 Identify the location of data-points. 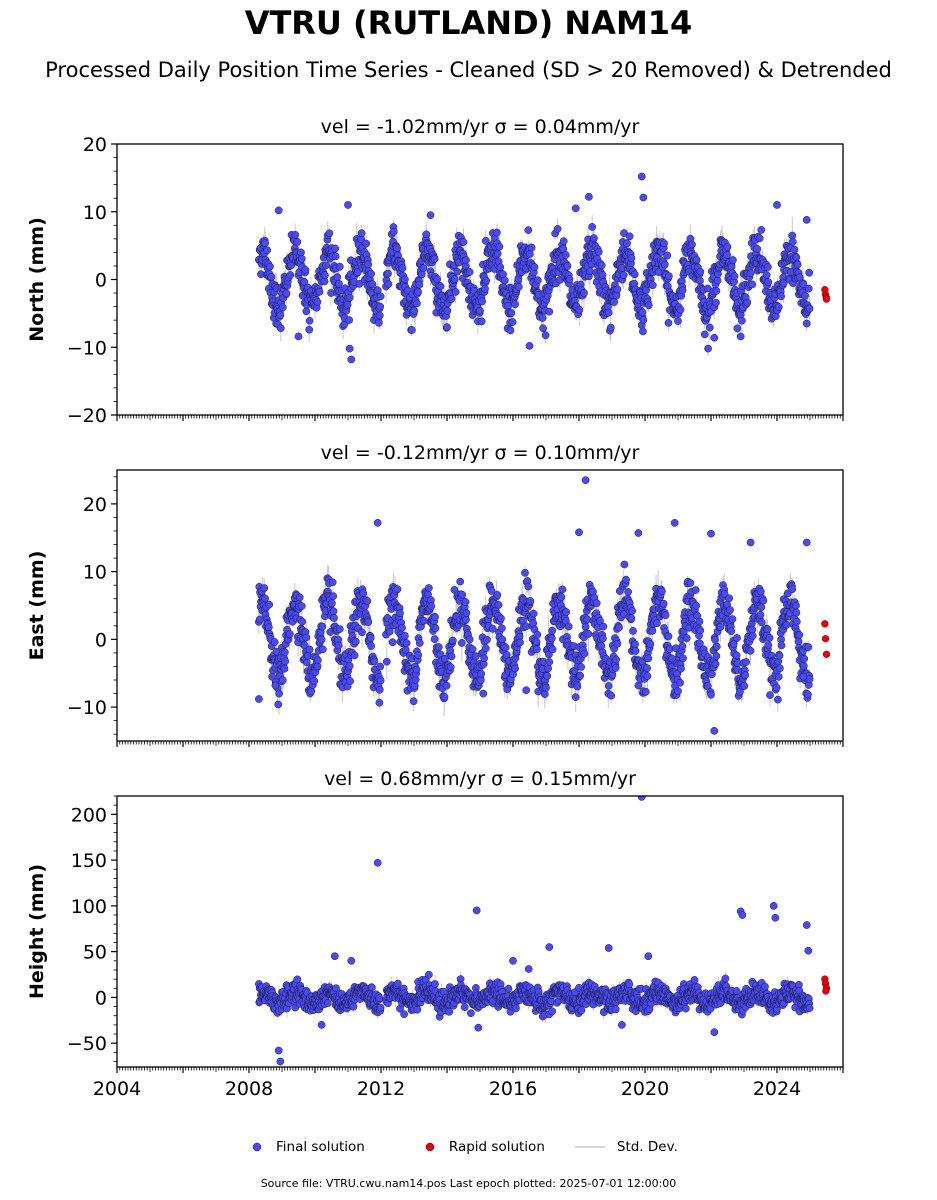
(543, 605).